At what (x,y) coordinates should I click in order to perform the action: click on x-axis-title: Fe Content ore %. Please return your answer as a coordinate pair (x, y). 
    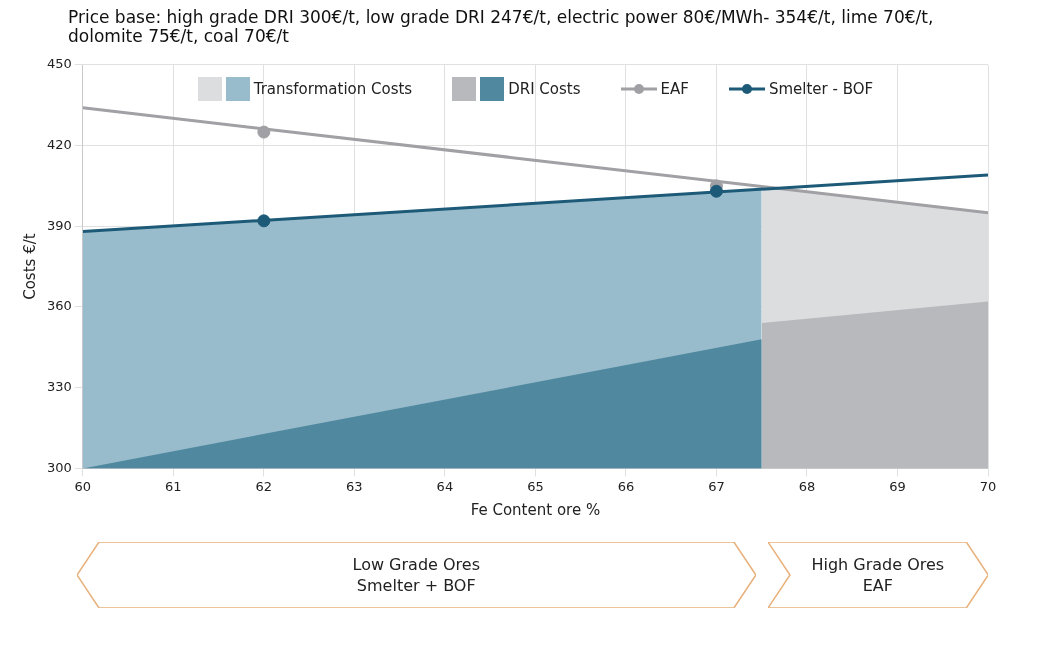
    Looking at the image, I should click on (535, 509).